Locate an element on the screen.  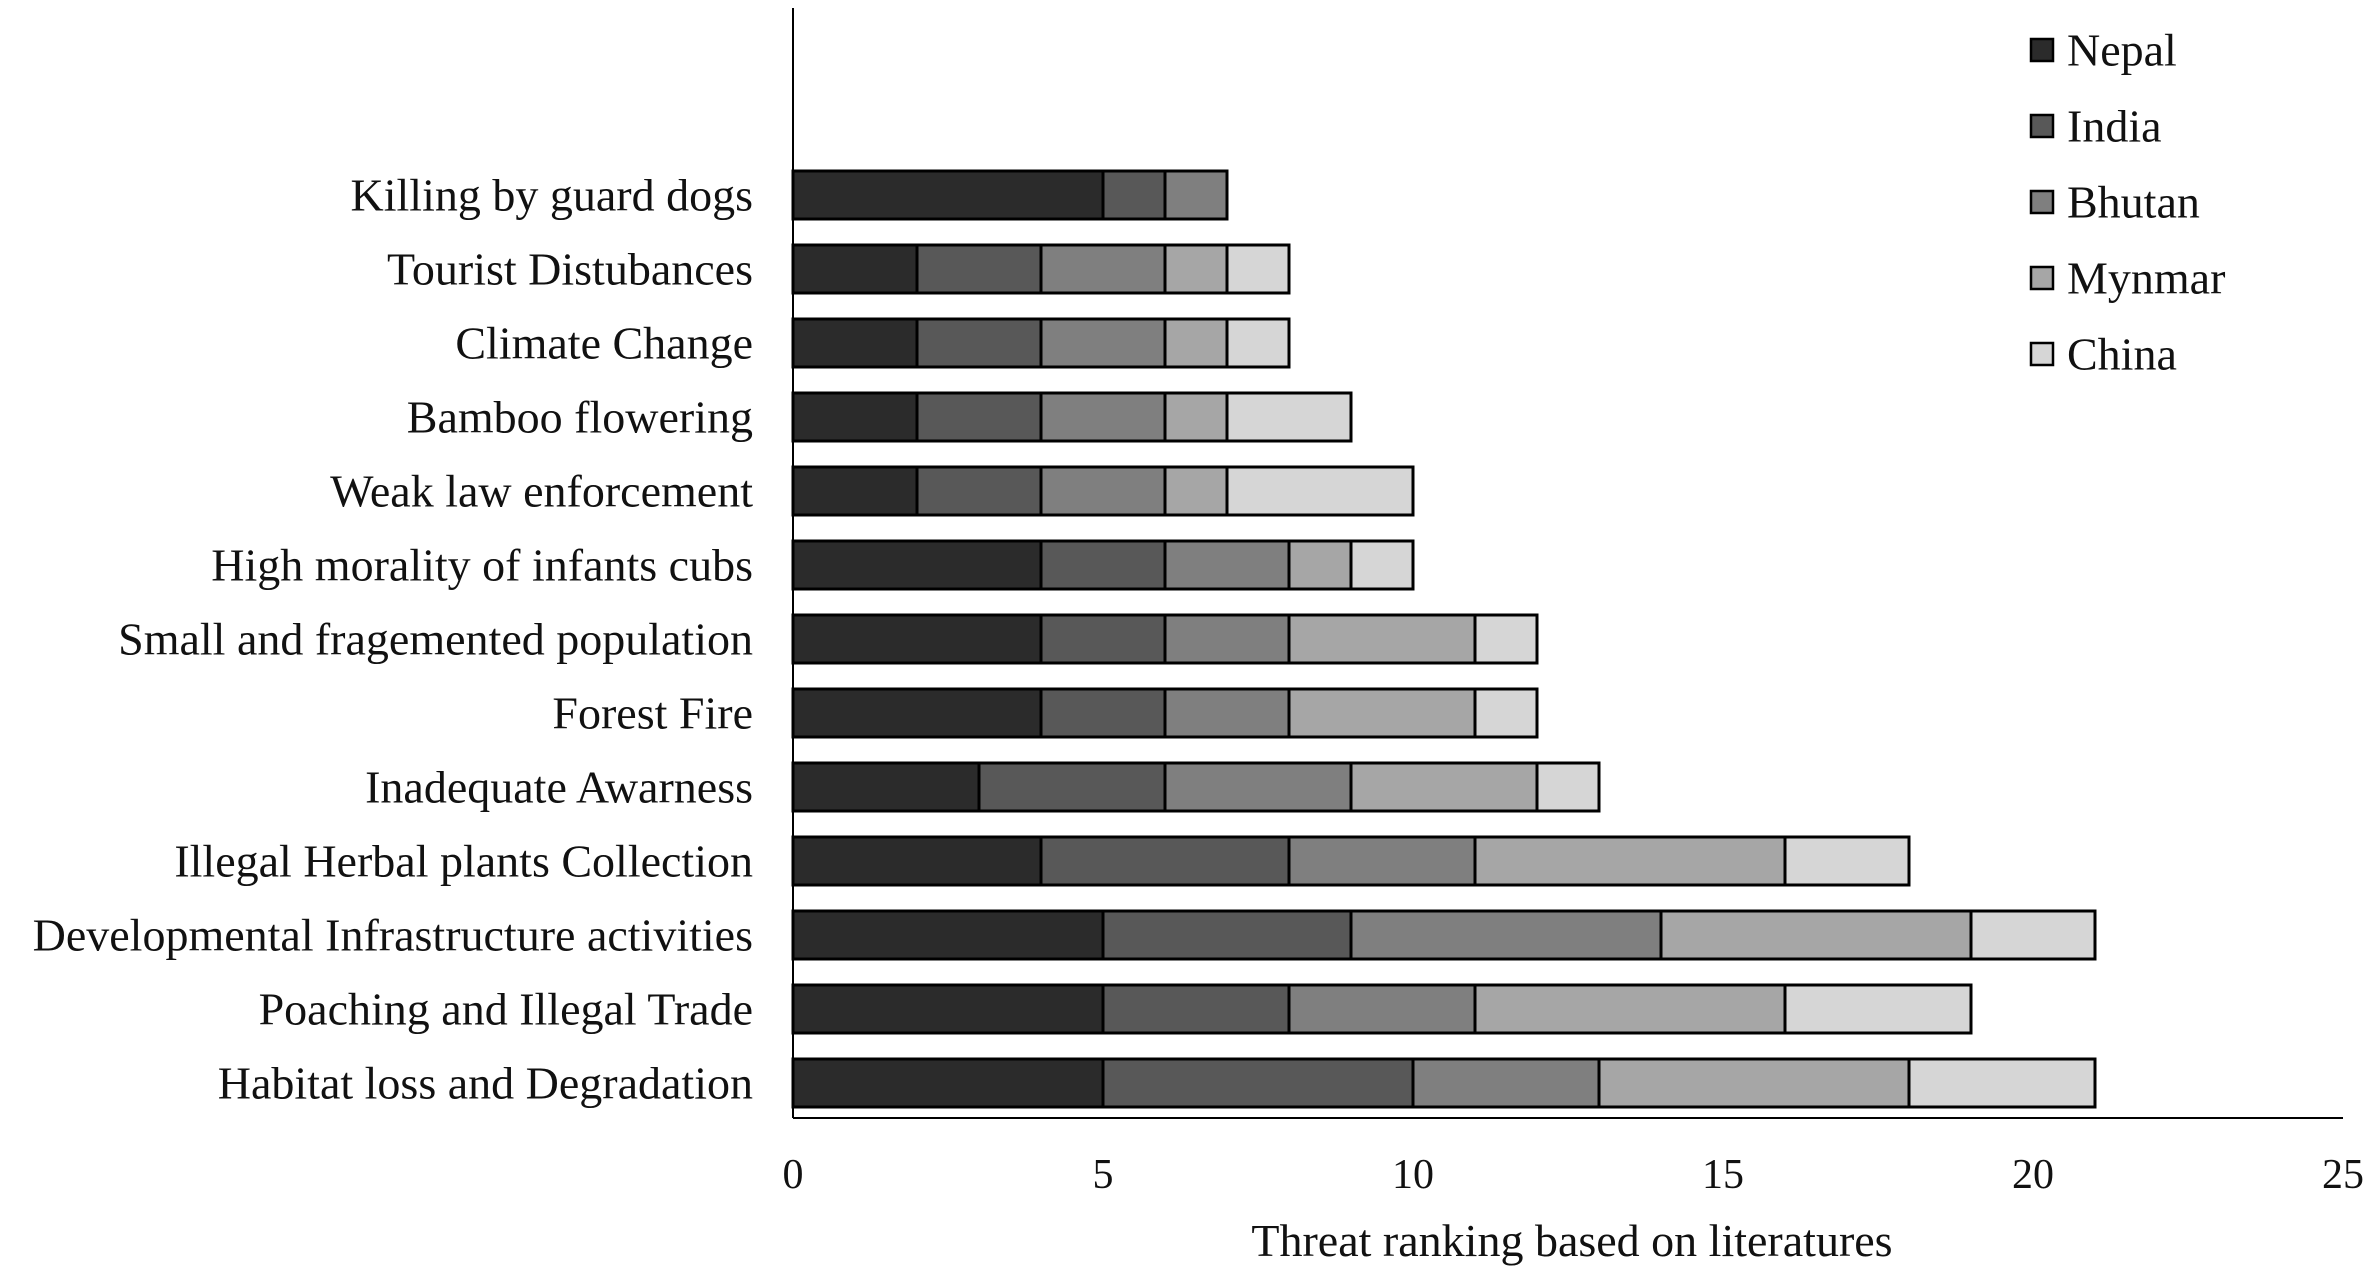
category-label: Climate Change is located at coordinates (604, 343).